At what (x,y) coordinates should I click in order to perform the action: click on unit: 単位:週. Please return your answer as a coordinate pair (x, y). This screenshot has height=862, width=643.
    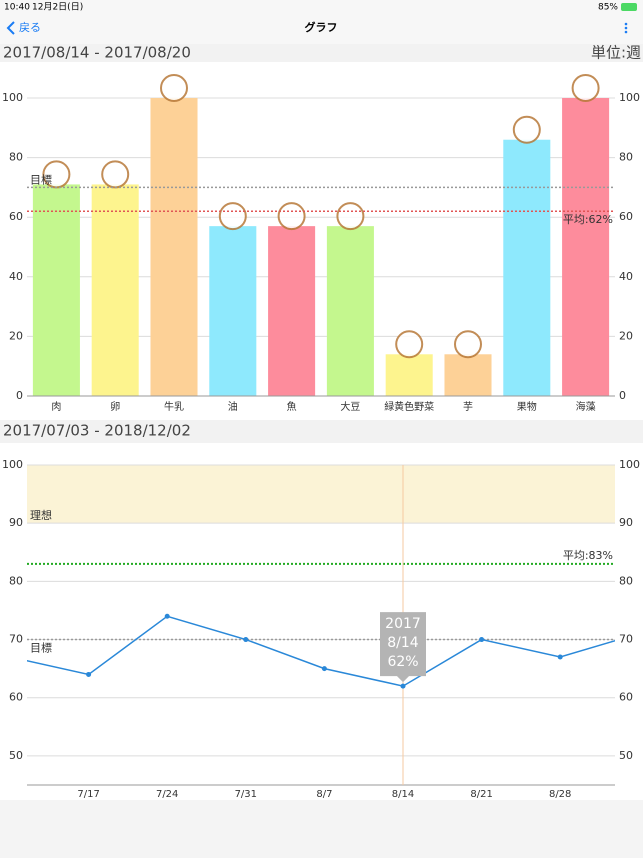
    Looking at the image, I should click on (616, 53).